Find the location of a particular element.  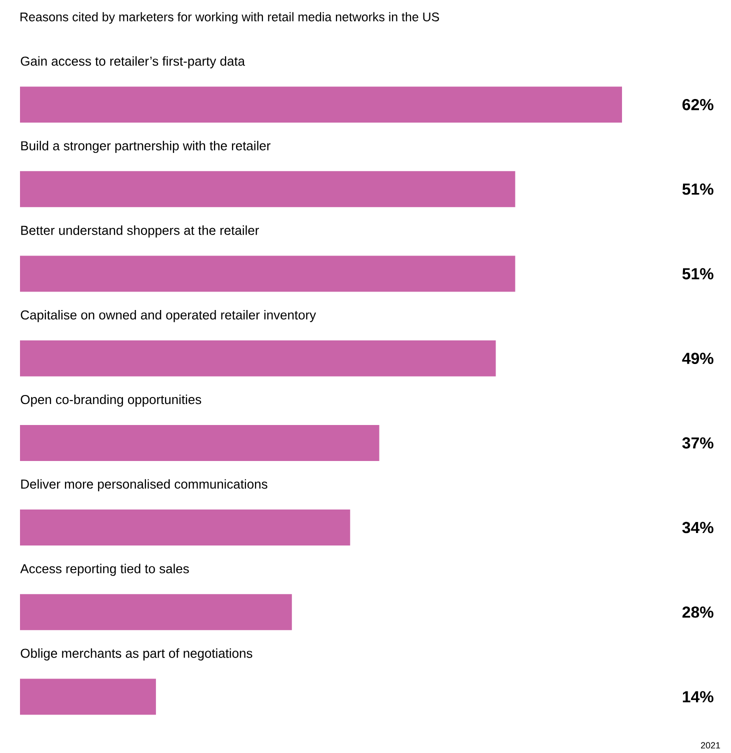

data-label: 37% is located at coordinates (698, 443).